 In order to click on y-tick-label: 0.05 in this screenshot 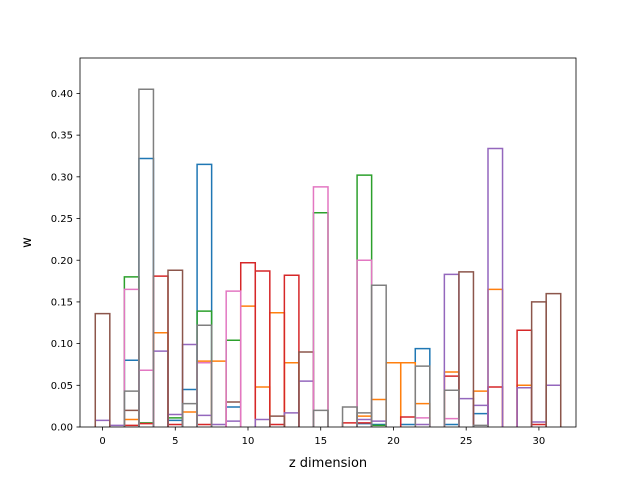, I will do `click(62, 386)`.